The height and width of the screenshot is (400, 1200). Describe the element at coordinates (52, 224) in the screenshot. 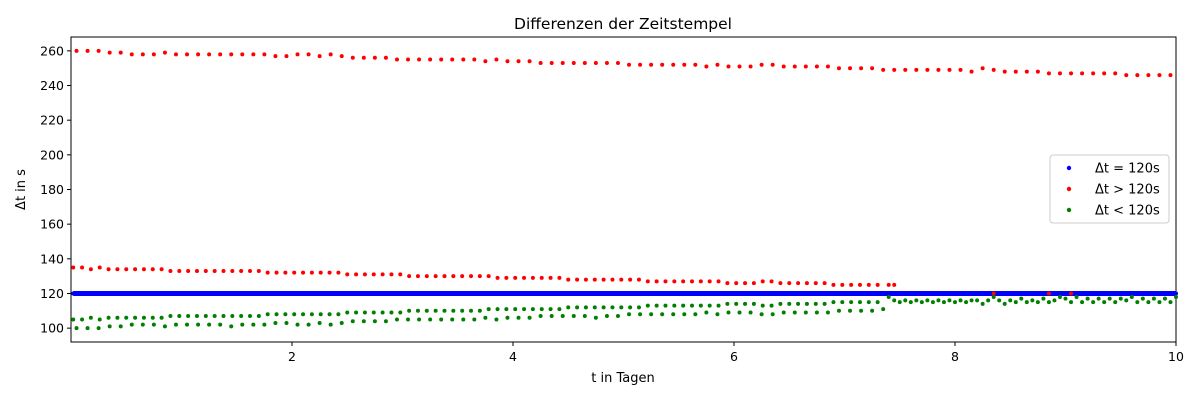

I see `y-tick-label: 160` at that location.